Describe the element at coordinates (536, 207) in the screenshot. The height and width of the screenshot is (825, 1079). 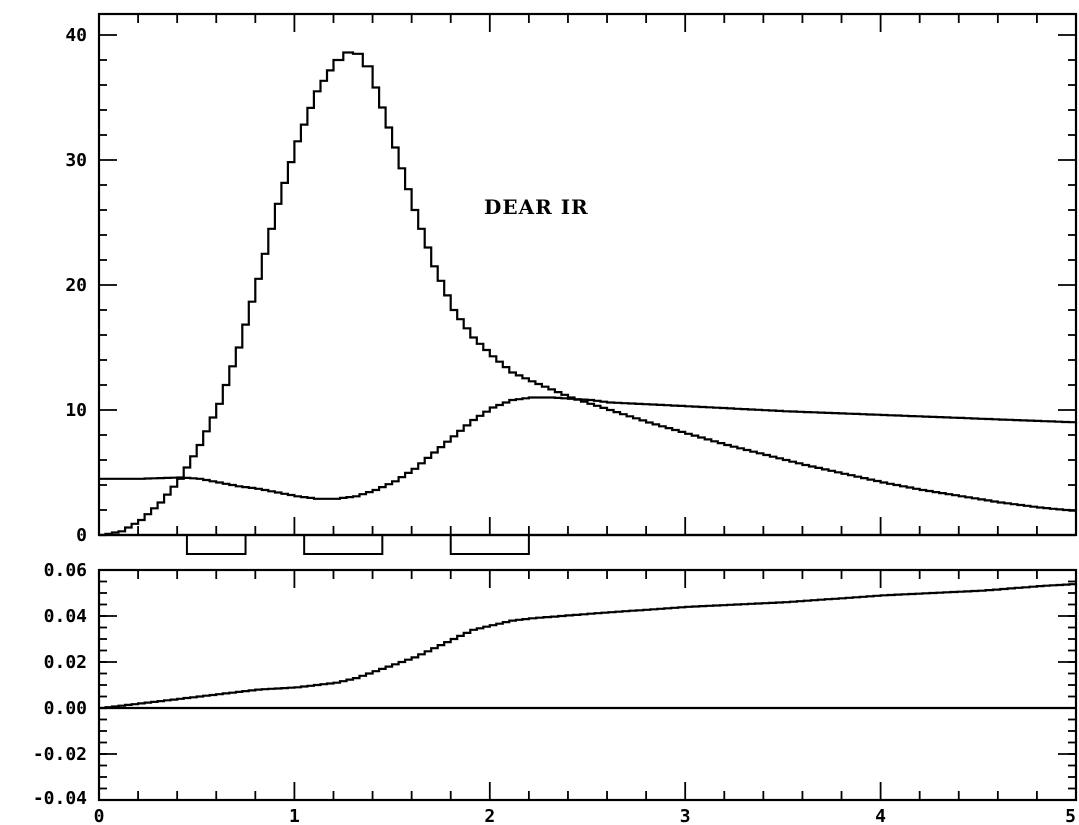
I see `chart-annotation: DEAR IR` at that location.